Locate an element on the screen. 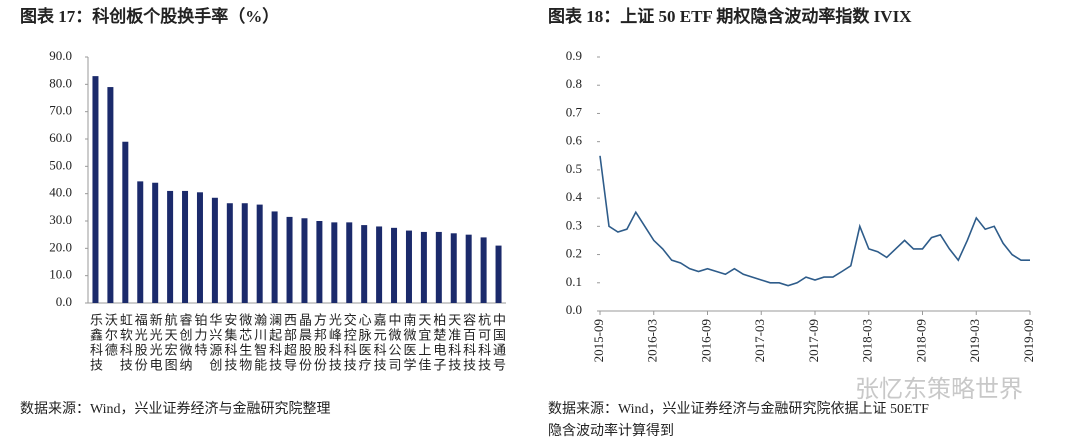  y-tick-label: 0.9 is located at coordinates (574, 55).